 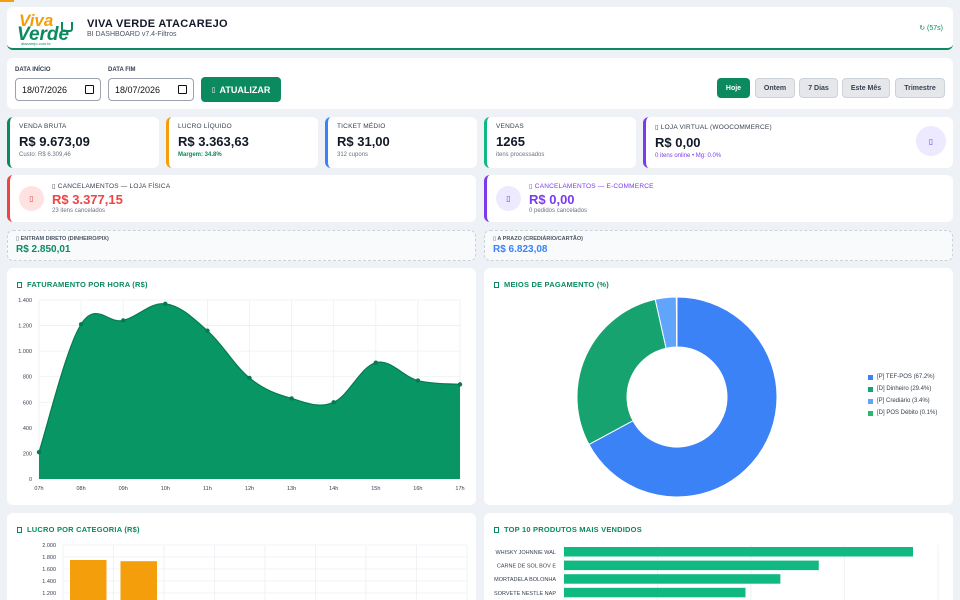 I want to click on update-button: ▯ ATUALIZAR, so click(x=241, y=89).